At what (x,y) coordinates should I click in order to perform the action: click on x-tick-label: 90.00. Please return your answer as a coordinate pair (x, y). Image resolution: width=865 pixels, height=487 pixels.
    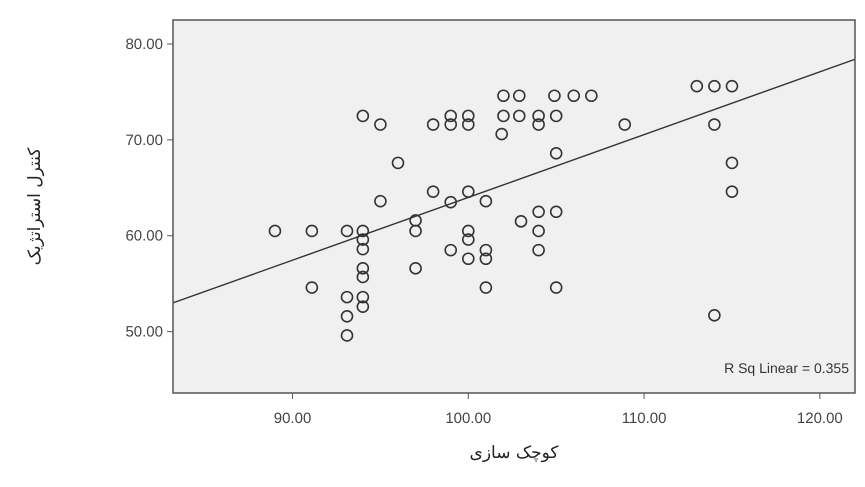
    Looking at the image, I should click on (293, 418).